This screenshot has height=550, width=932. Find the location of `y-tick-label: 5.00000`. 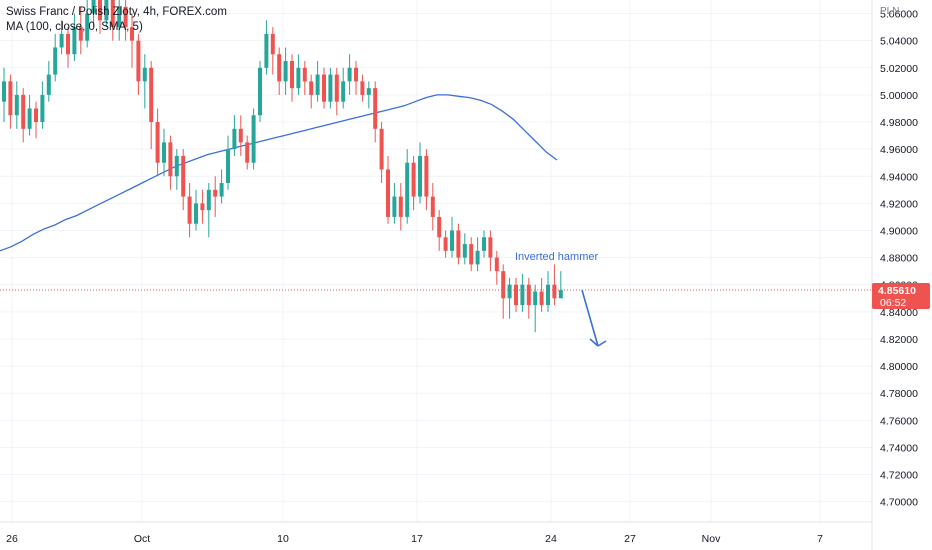

y-tick-label: 5.00000 is located at coordinates (899, 96).